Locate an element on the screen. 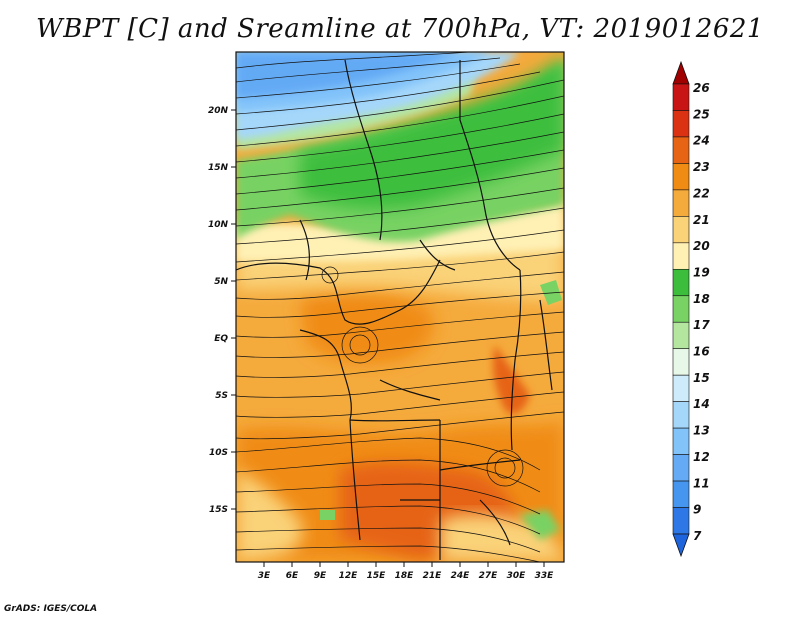 This screenshot has width=800, height=618. x-tick-label: 6E is located at coordinates (292, 576).